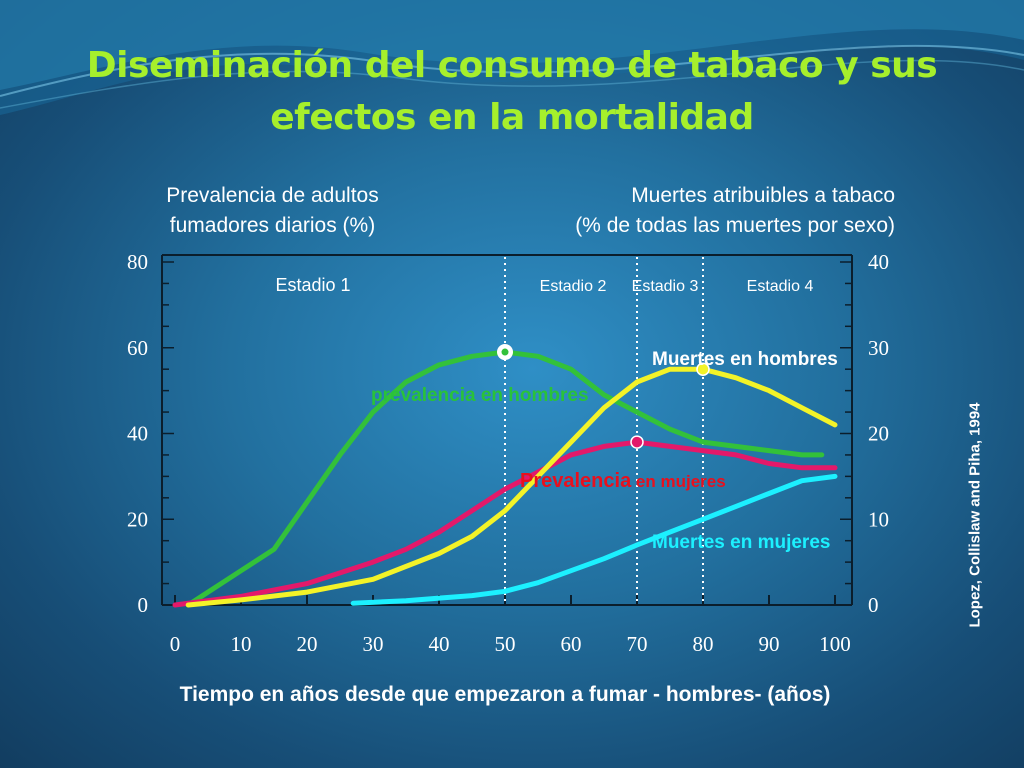  What do you see at coordinates (307, 644) in the screenshot?
I see `x-axis-tick-label: 20` at bounding box center [307, 644].